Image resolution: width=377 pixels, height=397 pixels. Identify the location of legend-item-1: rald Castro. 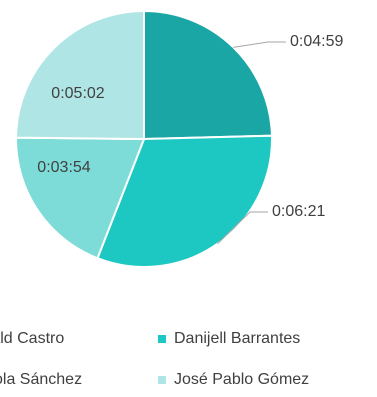
(32, 339).